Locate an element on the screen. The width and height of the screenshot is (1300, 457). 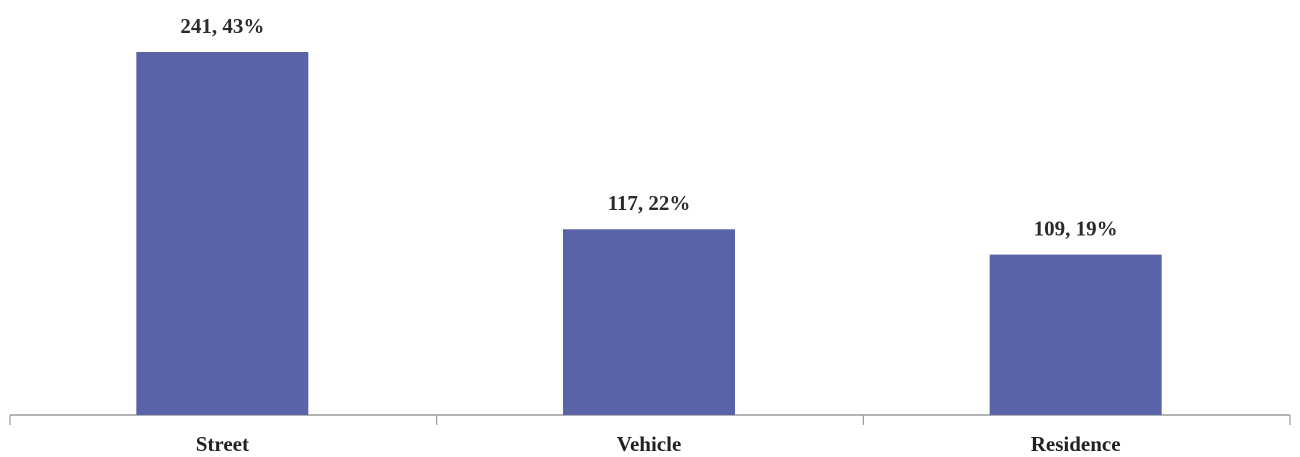
x-tick-label: Vehicle is located at coordinates (649, 444).